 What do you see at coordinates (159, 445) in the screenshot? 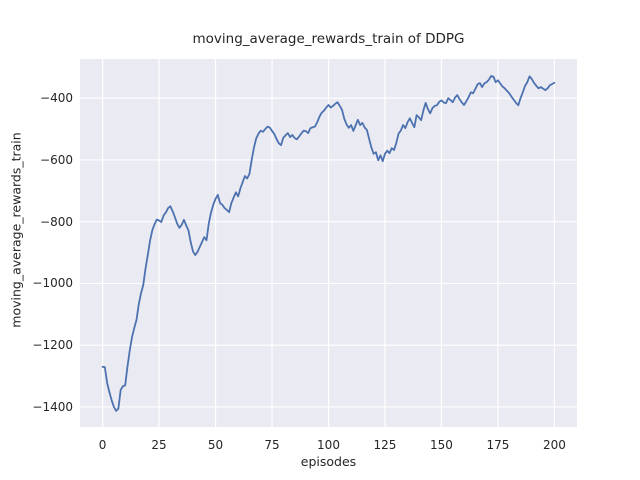
I see `x-tick-label: 25` at bounding box center [159, 445].